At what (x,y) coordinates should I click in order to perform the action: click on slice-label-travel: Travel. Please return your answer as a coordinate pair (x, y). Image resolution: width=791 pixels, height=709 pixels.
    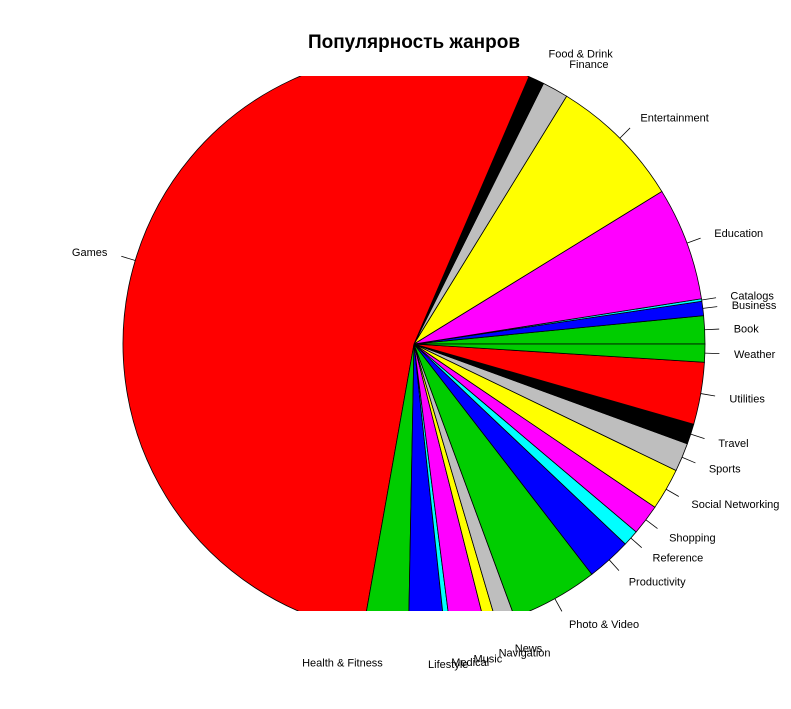
    Looking at the image, I should click on (733, 444).